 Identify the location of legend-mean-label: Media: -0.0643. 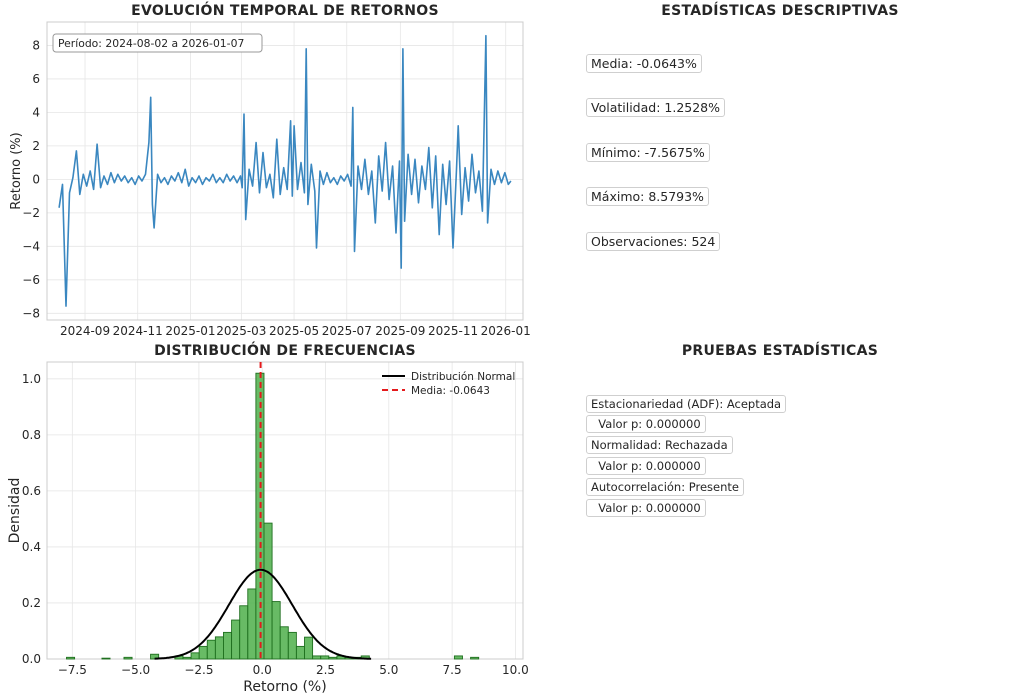
(450, 391).